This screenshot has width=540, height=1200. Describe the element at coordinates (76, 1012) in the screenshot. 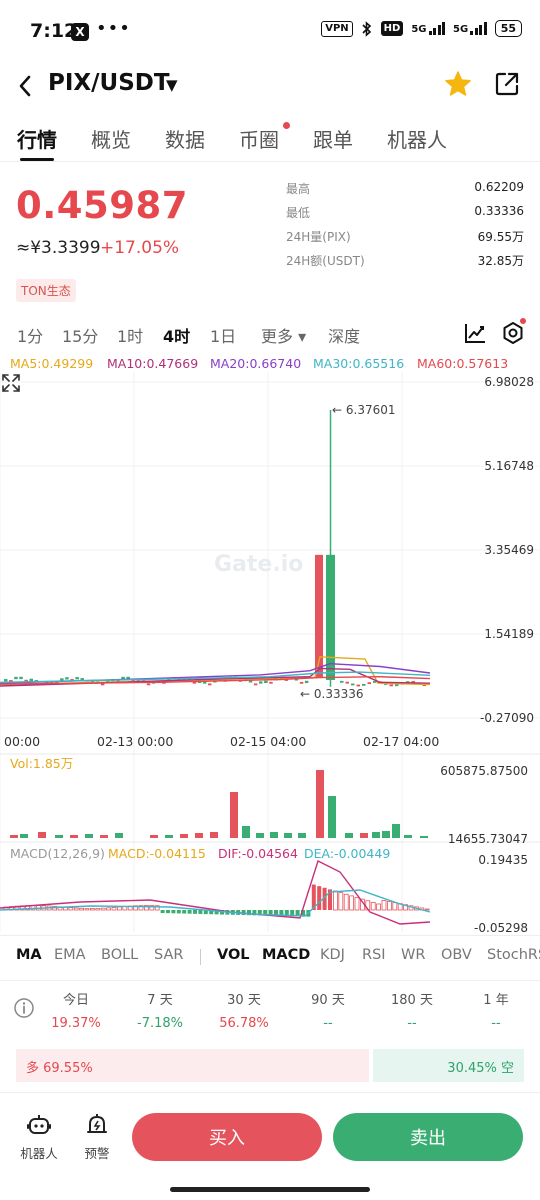

I see `perf-today: 今日 19.37%` at that location.